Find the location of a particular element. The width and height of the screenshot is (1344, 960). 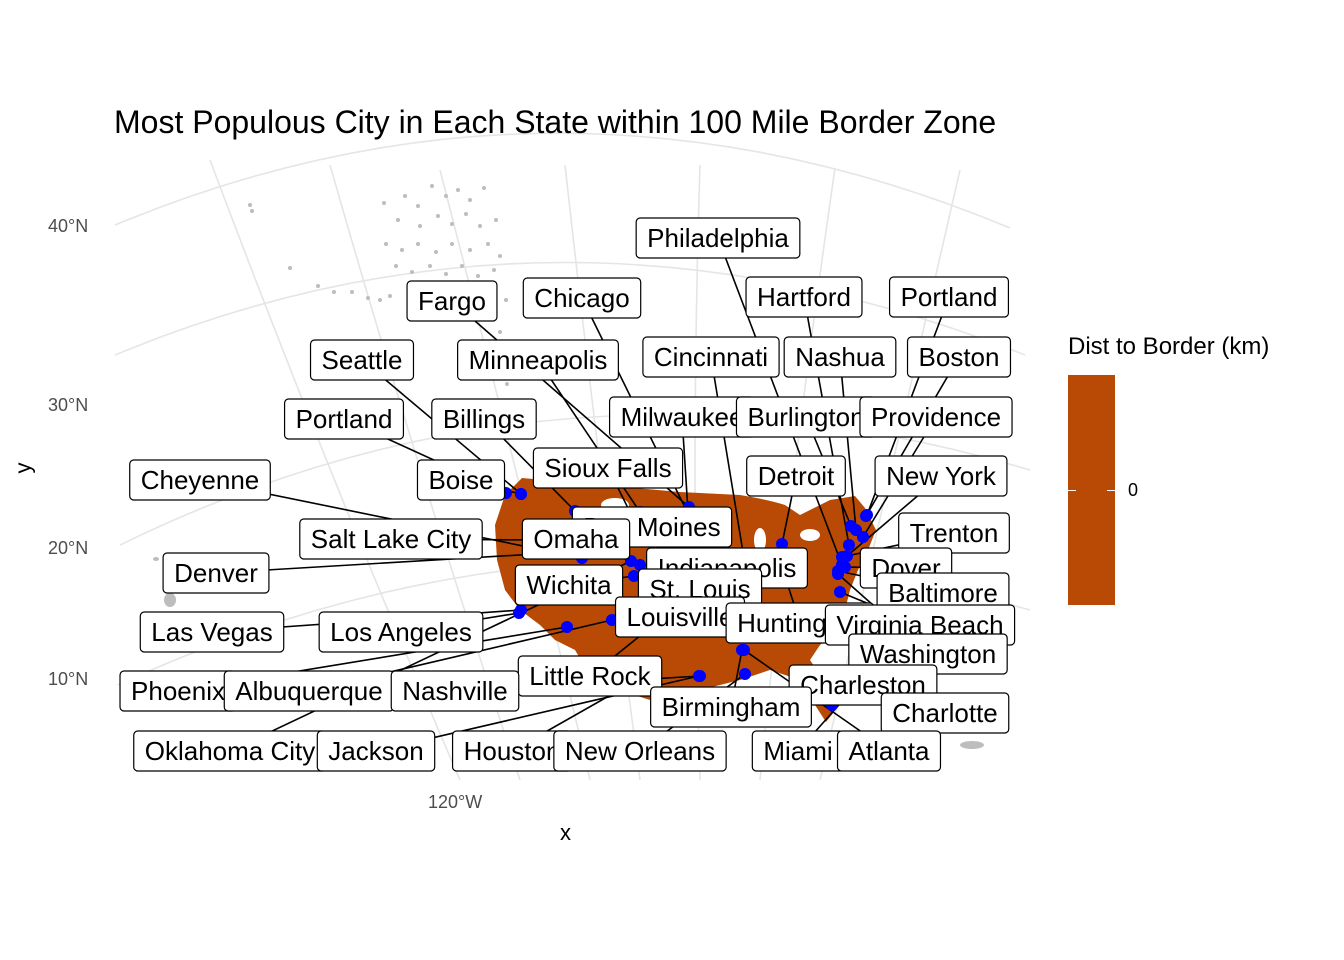

city-label-text: Salt Lake City is located at coordinates (391, 539).